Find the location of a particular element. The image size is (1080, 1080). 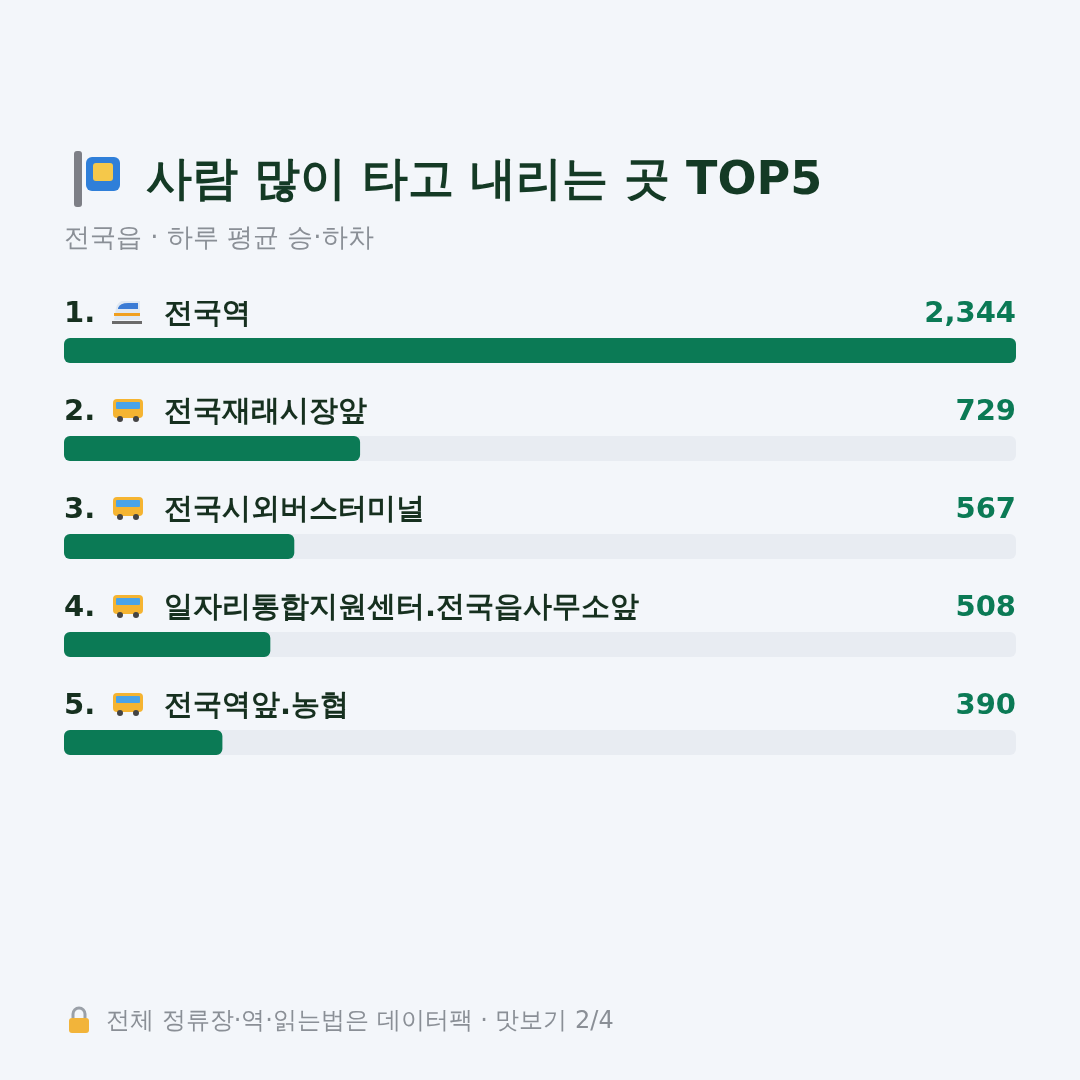

chart-title: 사람 많이 타고 내리는 곳 TOP5 is located at coordinates (484, 178).